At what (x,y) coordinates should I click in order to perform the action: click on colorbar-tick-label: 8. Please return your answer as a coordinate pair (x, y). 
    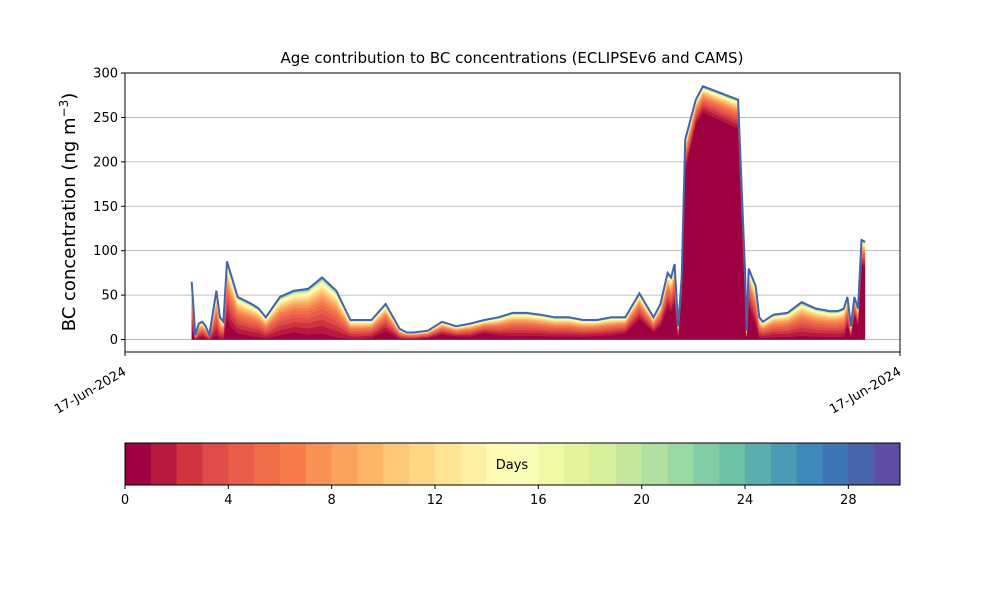
    Looking at the image, I should click on (332, 500).